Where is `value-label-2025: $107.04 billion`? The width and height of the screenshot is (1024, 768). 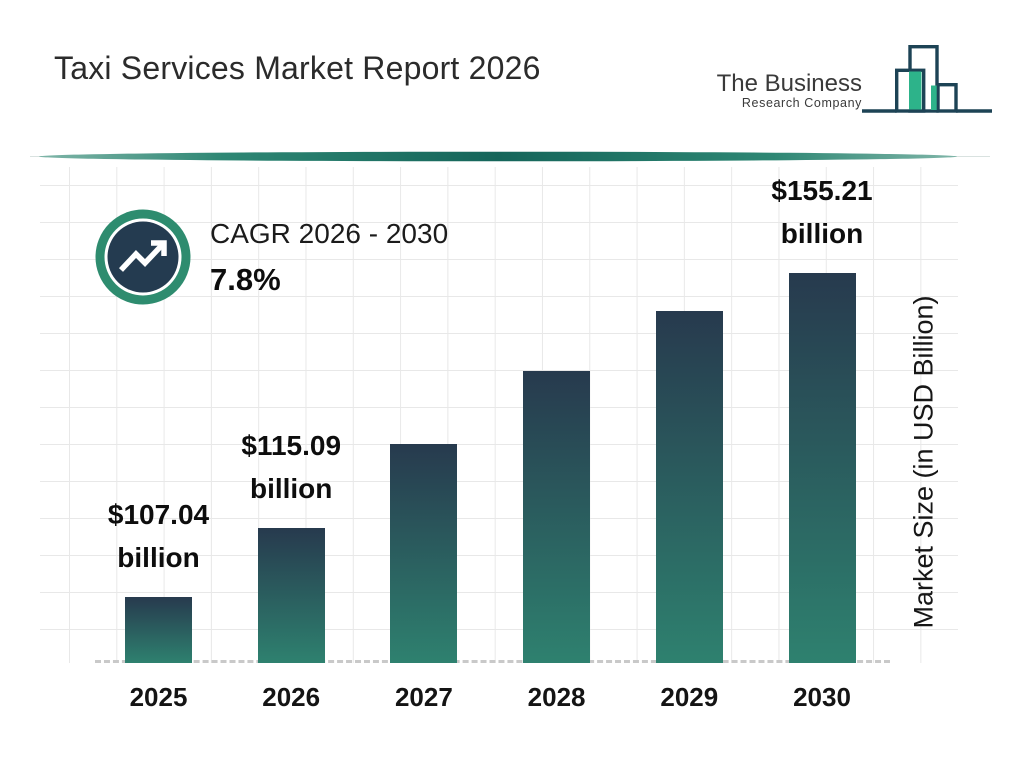 value-label-2025: $107.04 billion is located at coordinates (158, 536).